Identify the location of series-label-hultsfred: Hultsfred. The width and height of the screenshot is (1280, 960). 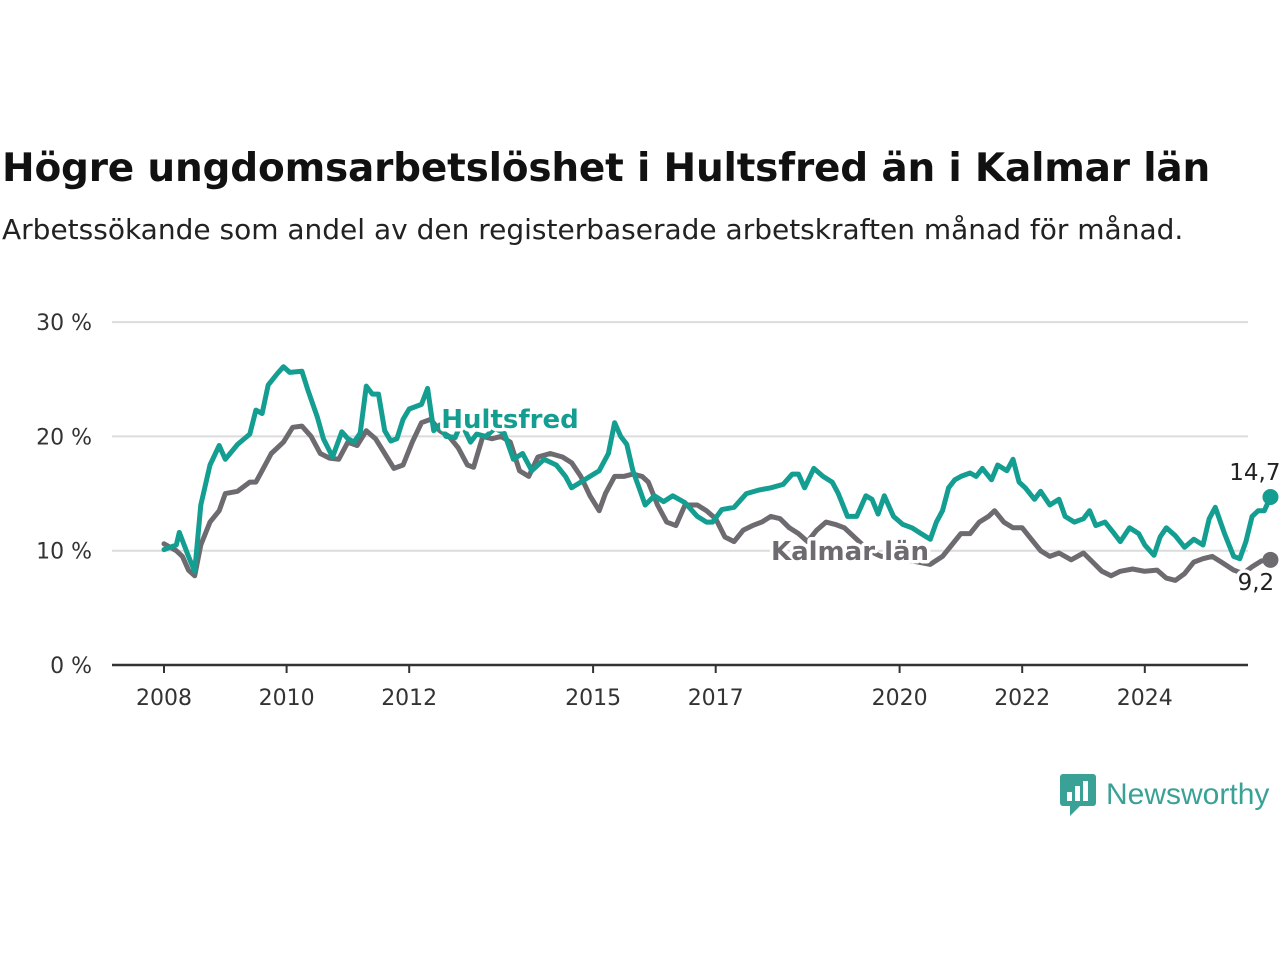
(509, 420).